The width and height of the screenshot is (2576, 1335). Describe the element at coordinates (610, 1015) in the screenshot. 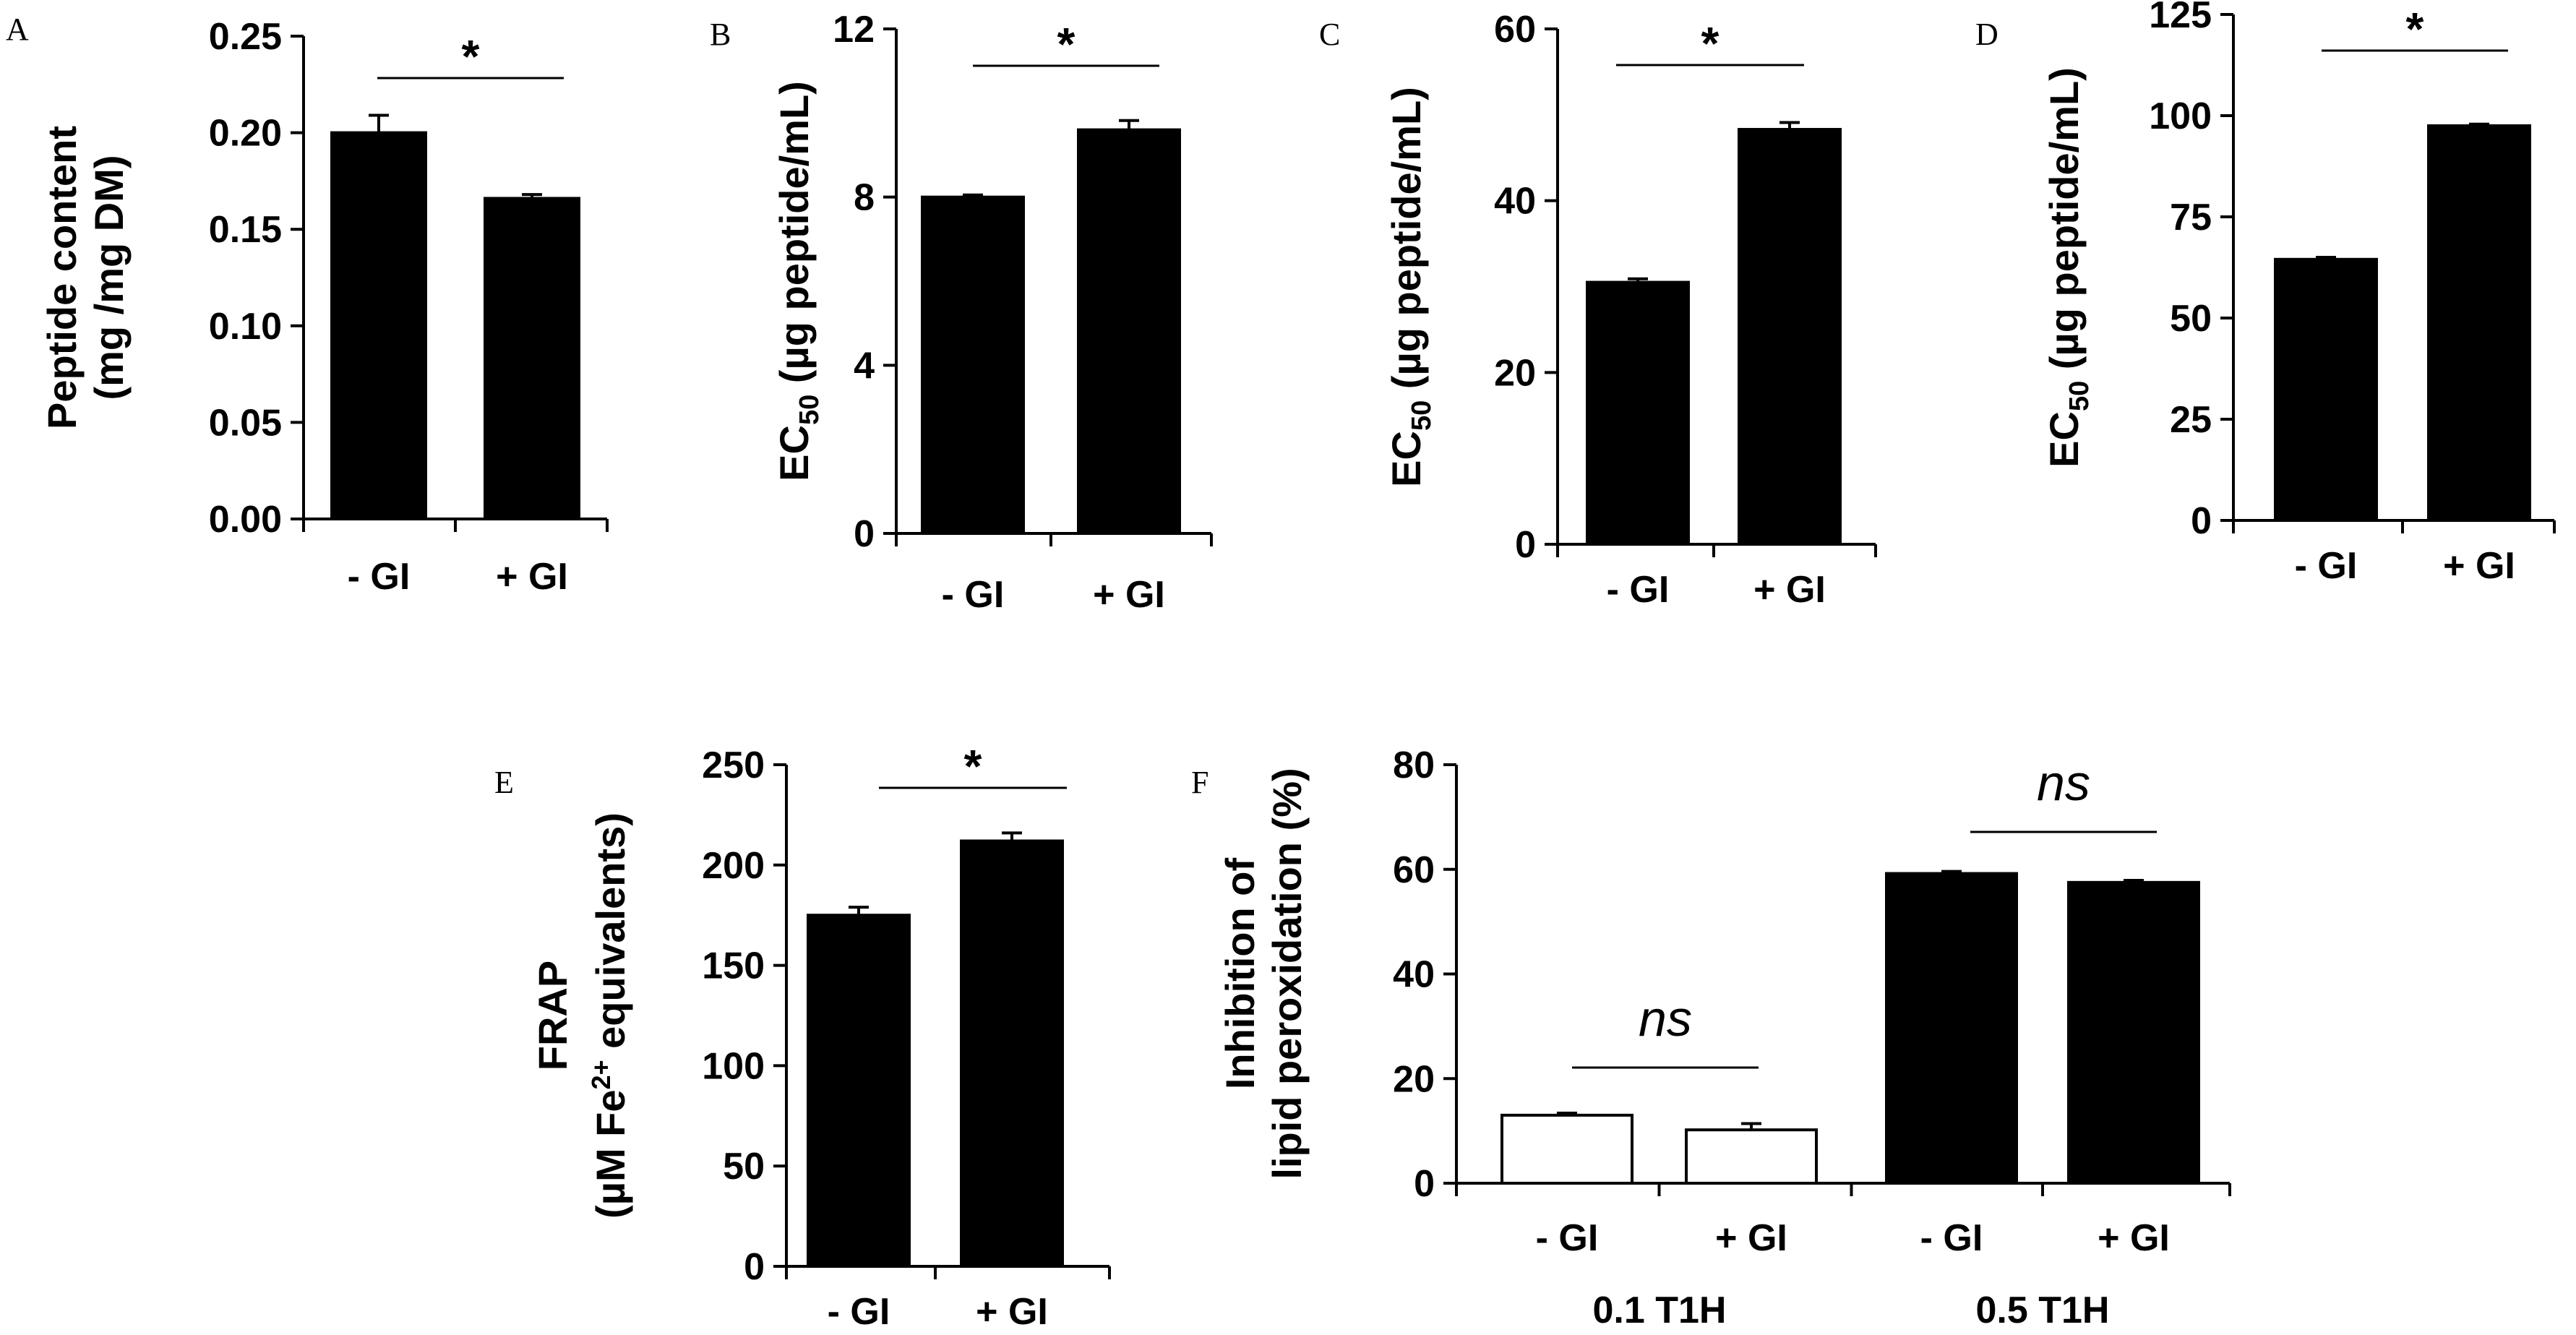

I see `y-axis-label: (µM Fe2+ equivalents)` at that location.